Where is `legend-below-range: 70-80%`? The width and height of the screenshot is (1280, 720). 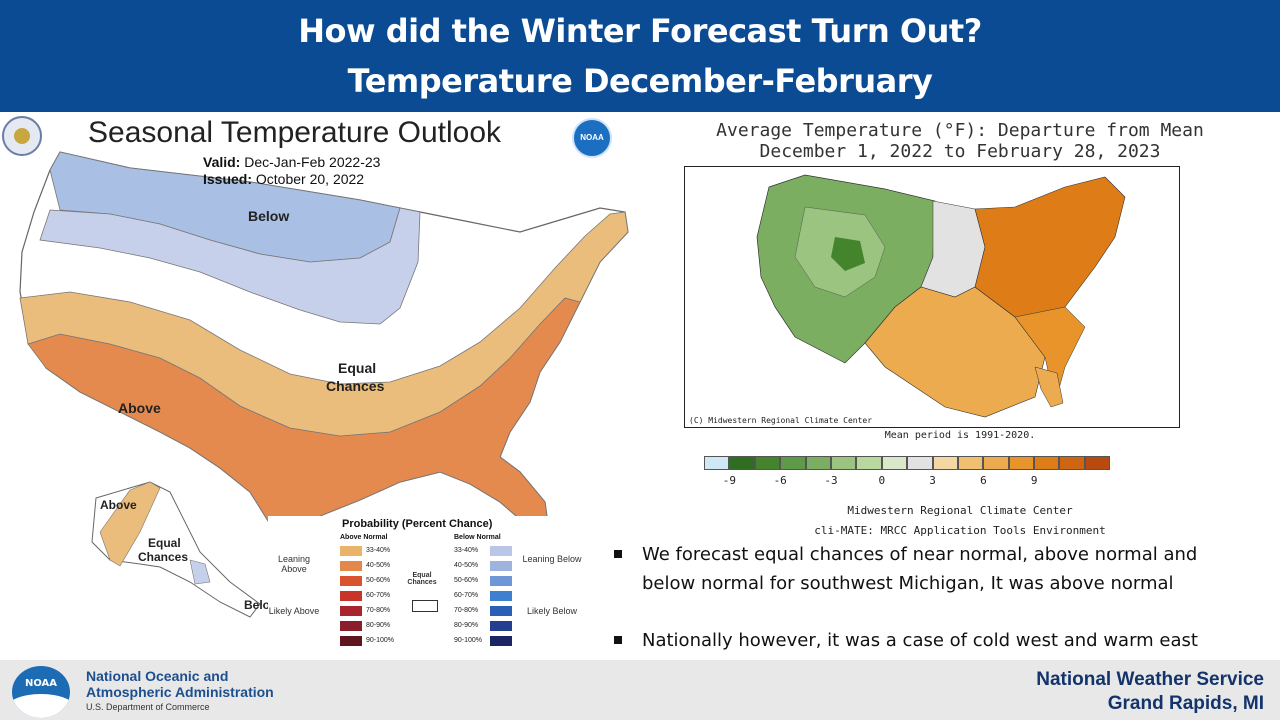
legend-below-range: 70-80% is located at coordinates (466, 610).